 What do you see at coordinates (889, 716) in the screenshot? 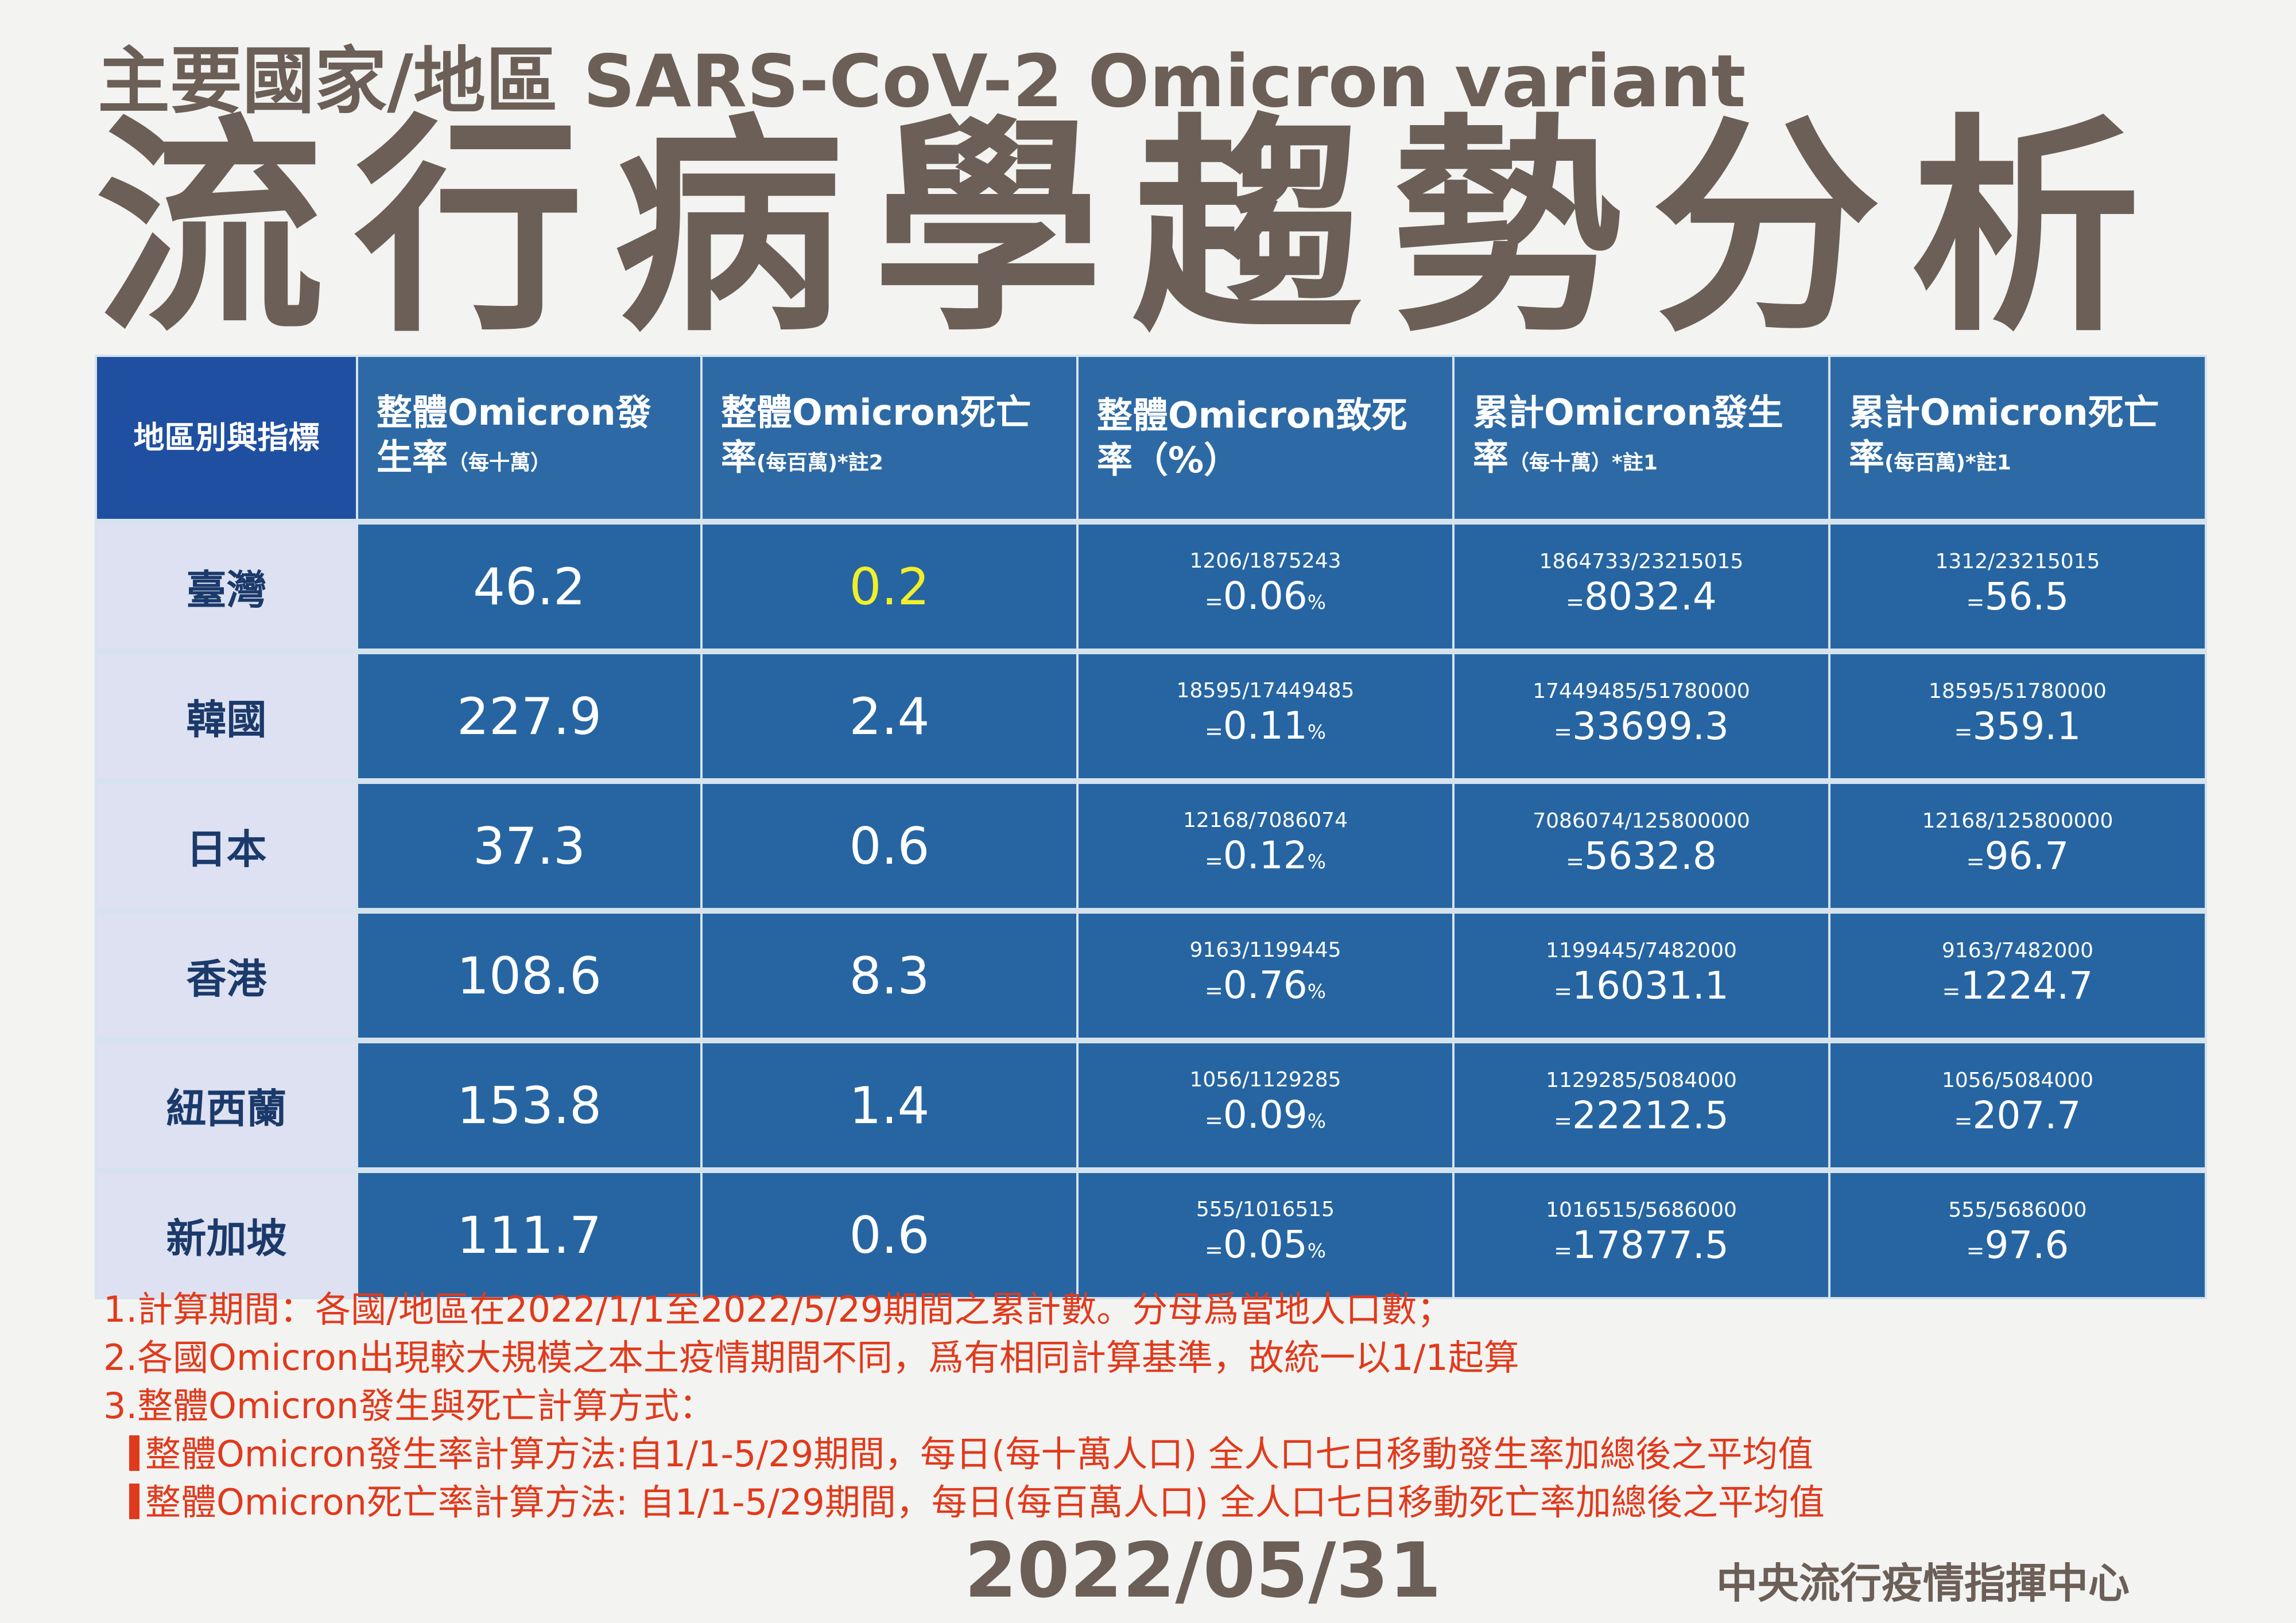
I see `mortality-value: 2.4` at bounding box center [889, 716].